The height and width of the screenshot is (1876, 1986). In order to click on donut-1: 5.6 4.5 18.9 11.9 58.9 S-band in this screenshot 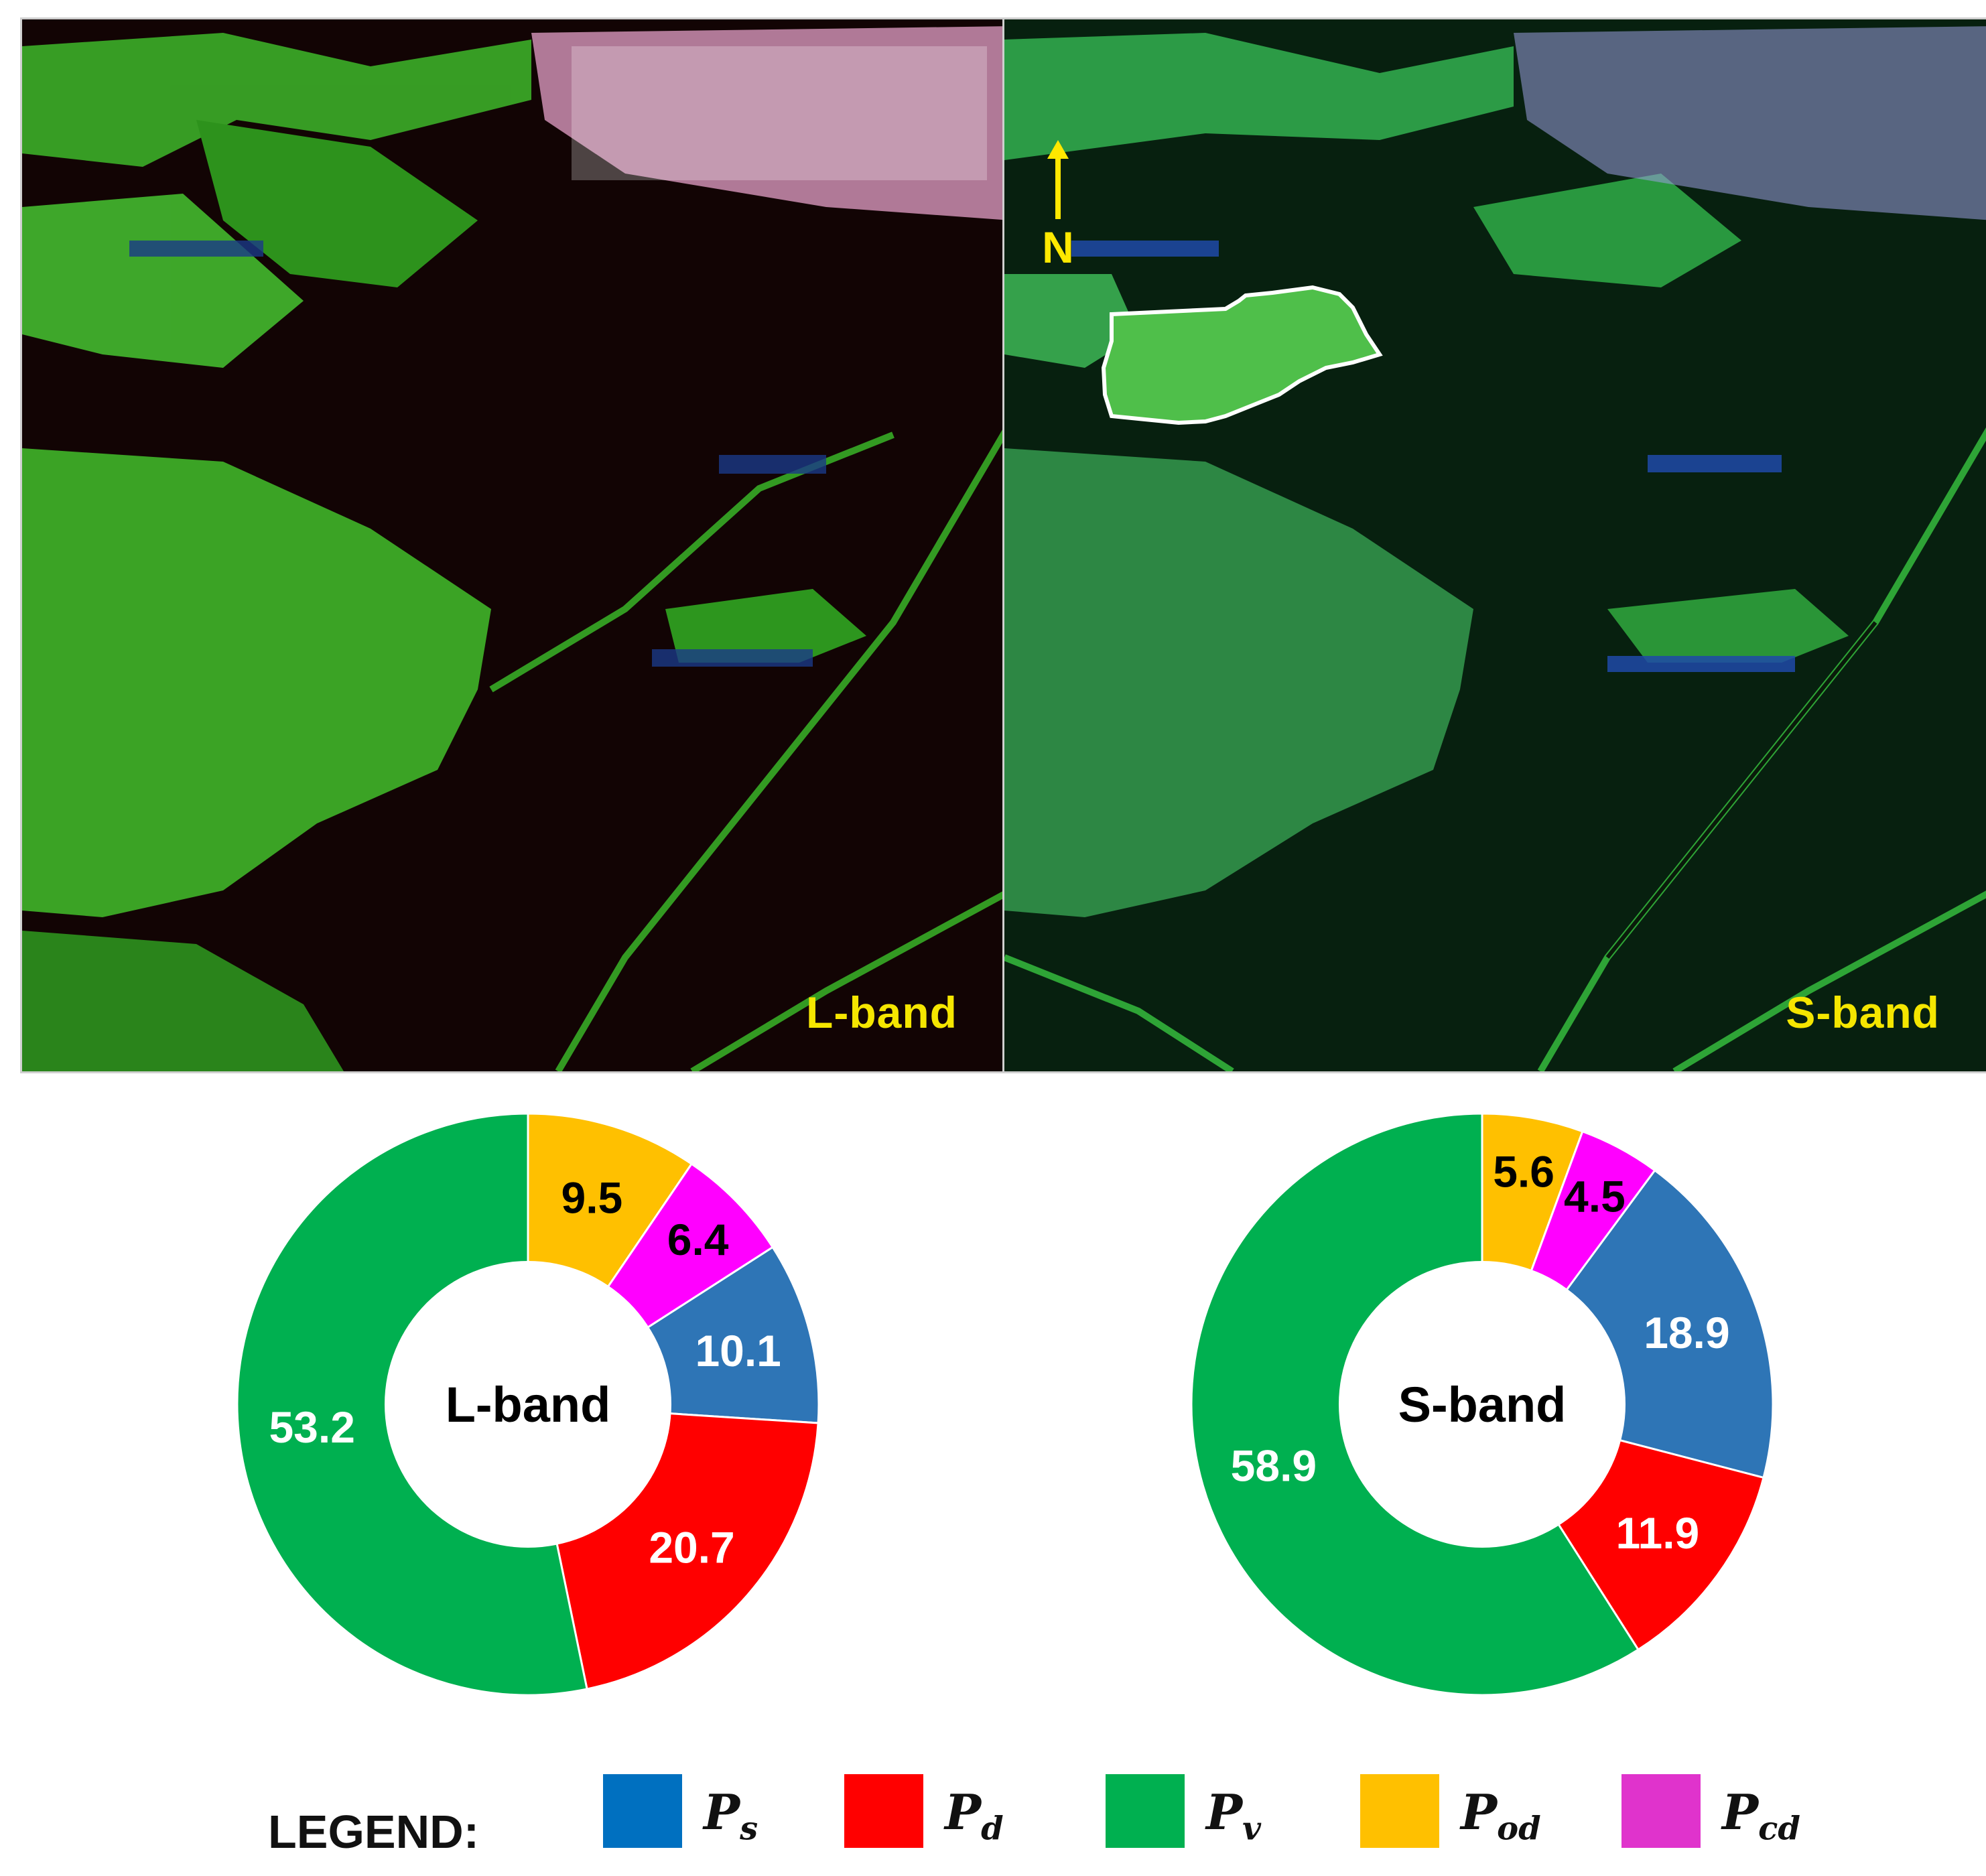, I will do `click(1482, 1404)`.